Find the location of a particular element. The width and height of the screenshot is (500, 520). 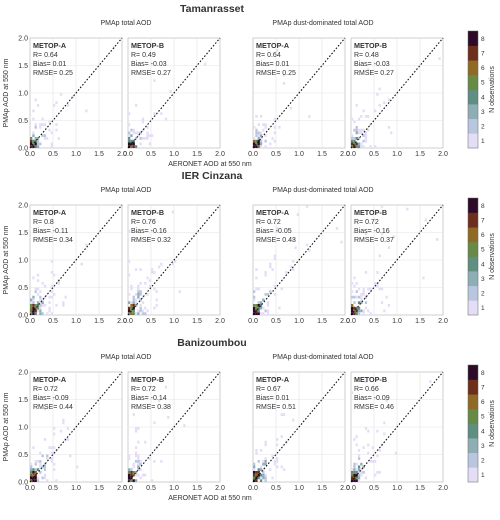

bias-value: Bias= -0.14 is located at coordinates (149, 398).